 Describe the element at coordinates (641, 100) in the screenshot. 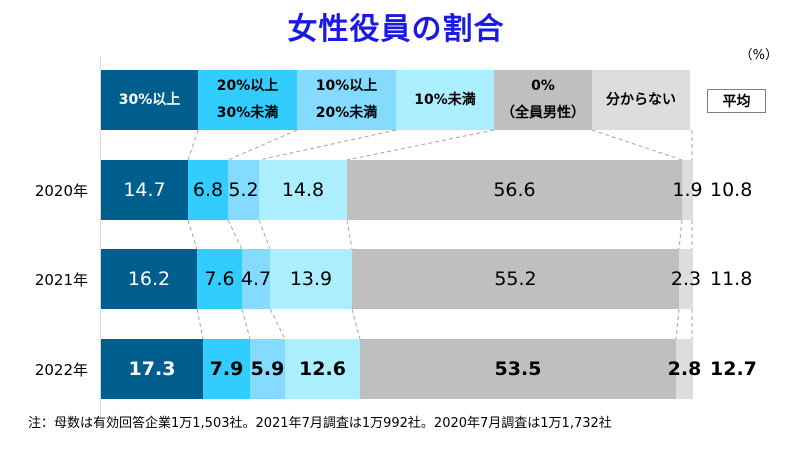

I see `legend-item-unknown: 分からない` at that location.